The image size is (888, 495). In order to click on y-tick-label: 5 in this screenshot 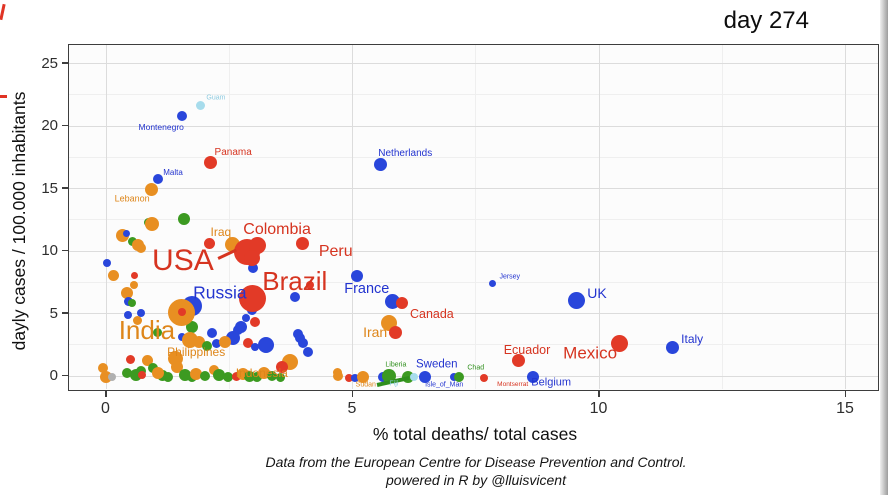, I will do `click(53, 313)`.